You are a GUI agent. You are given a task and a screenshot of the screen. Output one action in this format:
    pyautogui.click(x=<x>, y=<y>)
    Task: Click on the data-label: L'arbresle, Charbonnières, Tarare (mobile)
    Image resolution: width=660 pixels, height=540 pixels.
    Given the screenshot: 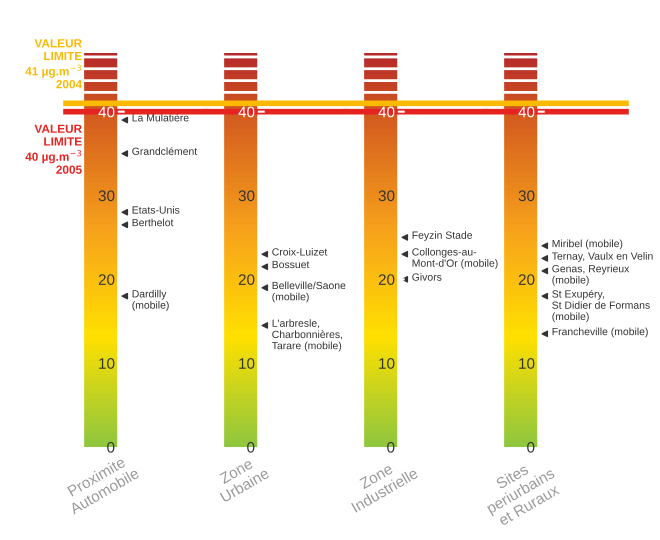 What is the action you would take?
    pyautogui.click(x=307, y=335)
    